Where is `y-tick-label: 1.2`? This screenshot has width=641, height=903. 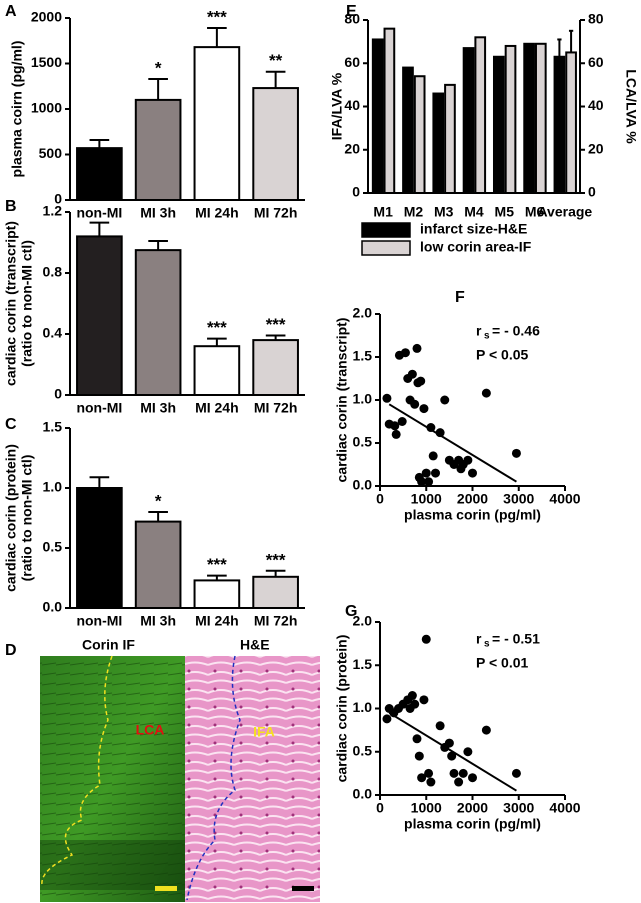 y-tick-label: 1.2 is located at coordinates (53, 211).